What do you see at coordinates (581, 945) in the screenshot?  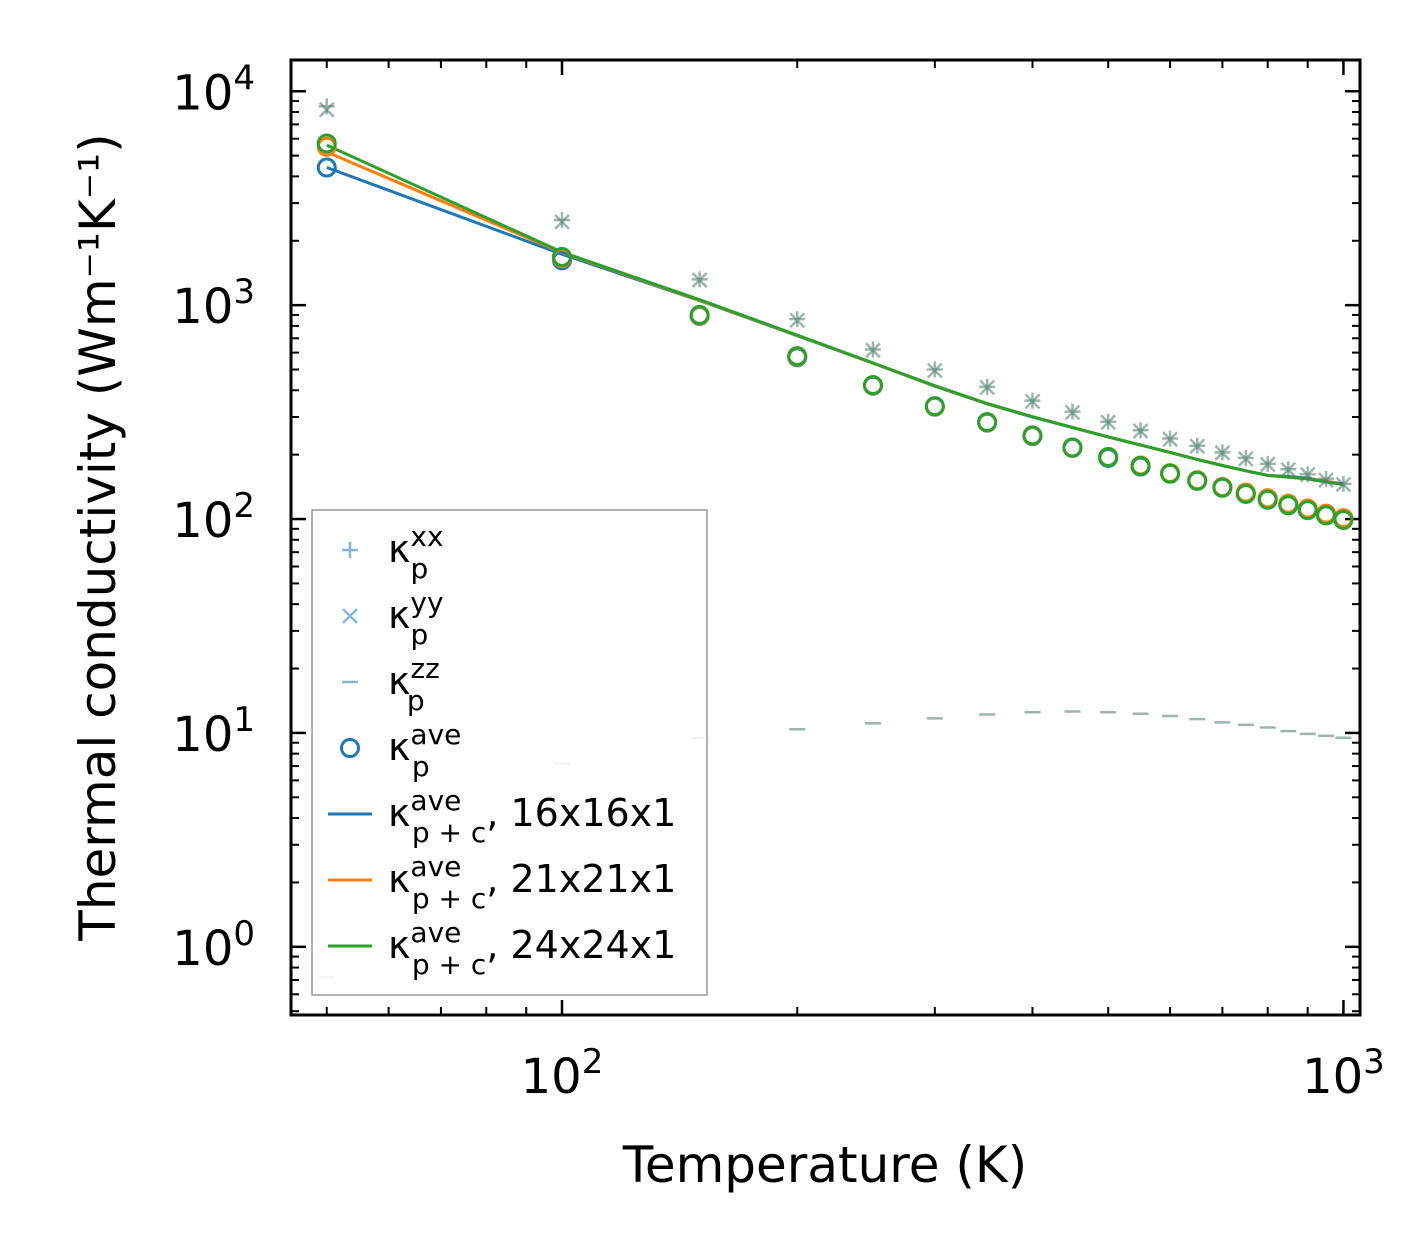 I see `legend-suffix: , 24x24x1` at bounding box center [581, 945].